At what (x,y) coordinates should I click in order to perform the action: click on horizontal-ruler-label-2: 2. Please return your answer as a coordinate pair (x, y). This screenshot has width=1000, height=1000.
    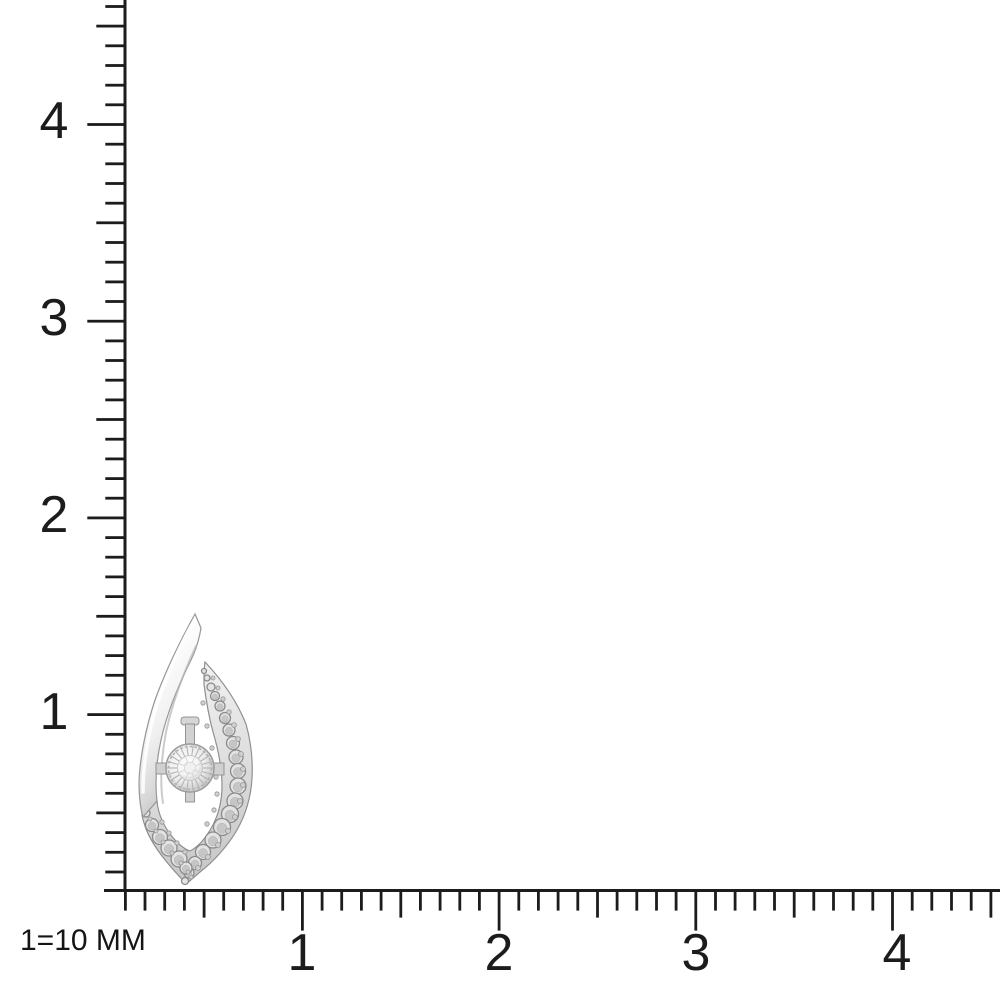
    Looking at the image, I should click on (499, 953).